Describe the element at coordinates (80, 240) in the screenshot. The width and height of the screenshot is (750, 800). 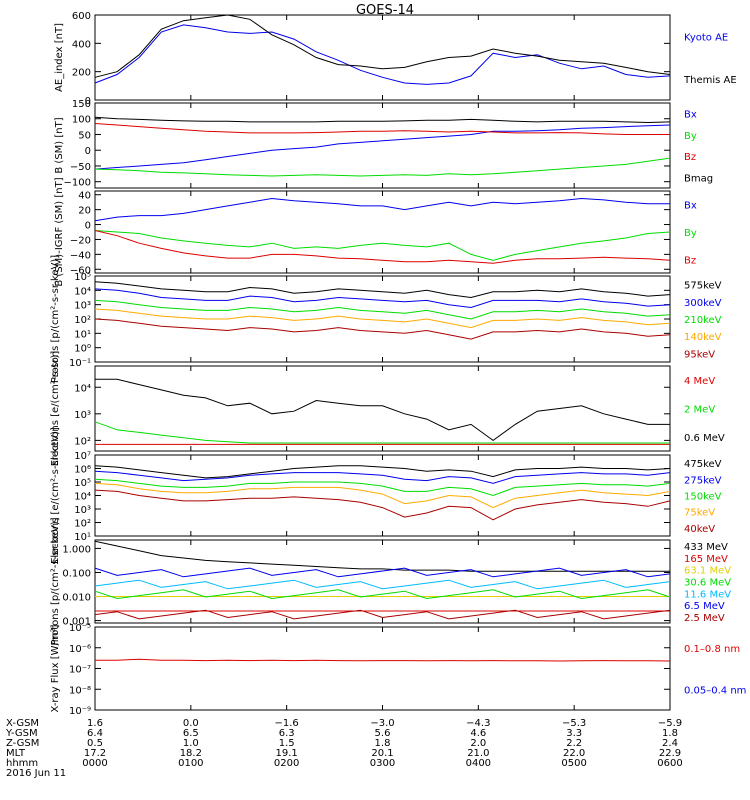
I see `y-tick-label: −20` at that location.